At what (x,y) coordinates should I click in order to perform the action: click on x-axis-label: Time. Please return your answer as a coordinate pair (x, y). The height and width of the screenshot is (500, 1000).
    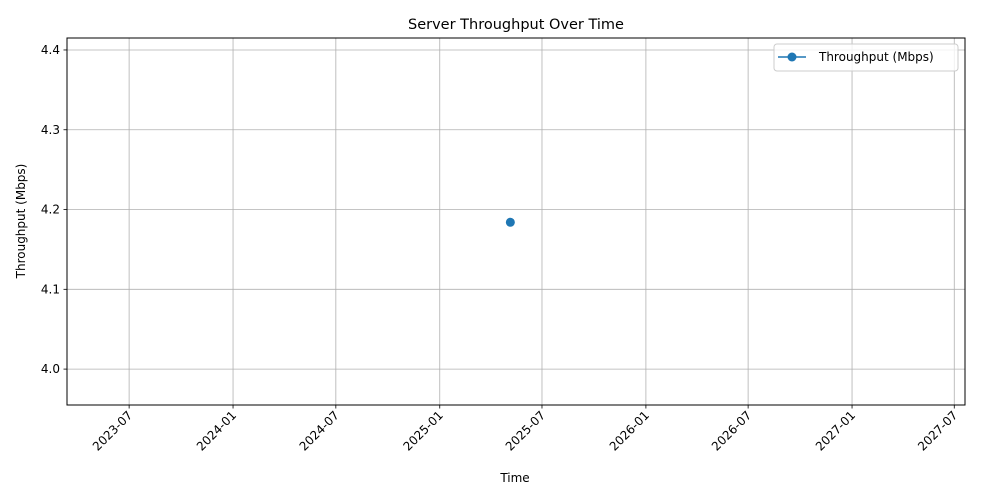
    Looking at the image, I should click on (514, 478).